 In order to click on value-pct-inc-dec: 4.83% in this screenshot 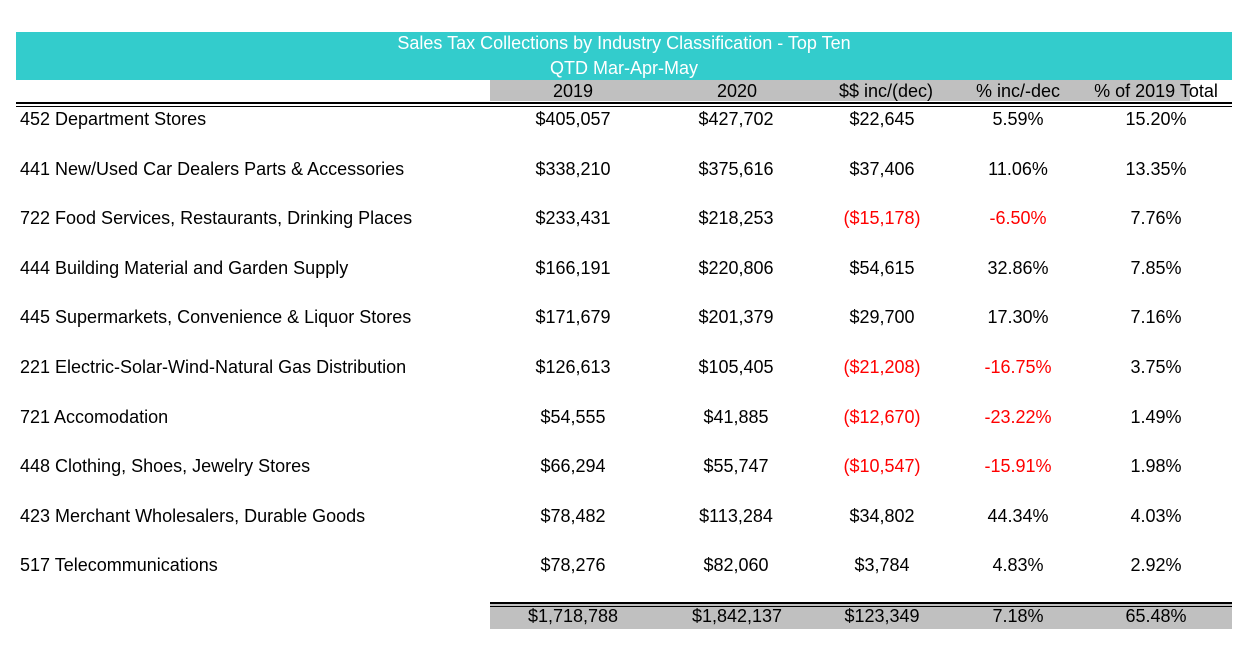, I will do `click(1018, 565)`.